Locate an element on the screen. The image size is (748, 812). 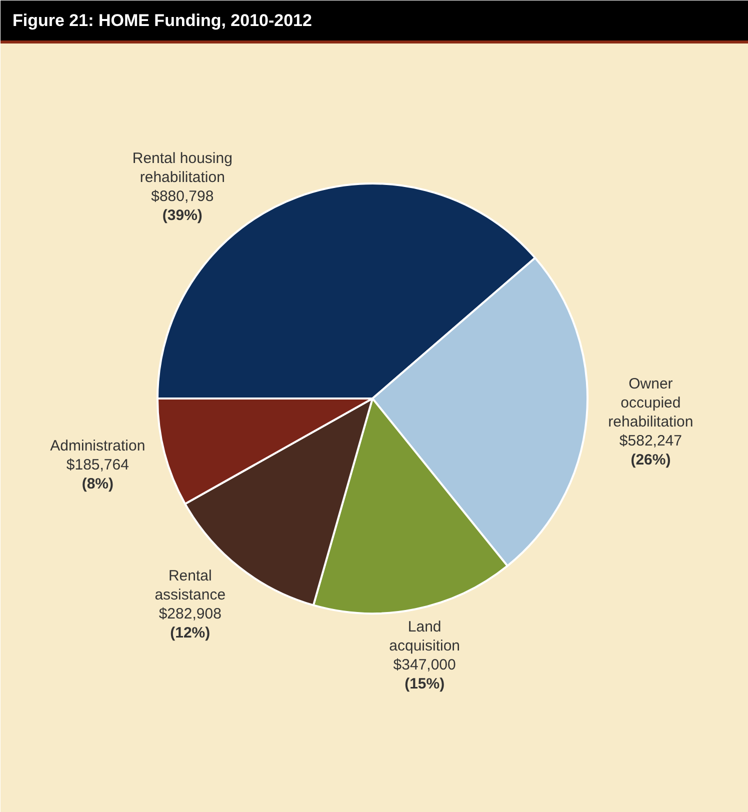
data-label: $185,764 (8%) is located at coordinates (97, 474).